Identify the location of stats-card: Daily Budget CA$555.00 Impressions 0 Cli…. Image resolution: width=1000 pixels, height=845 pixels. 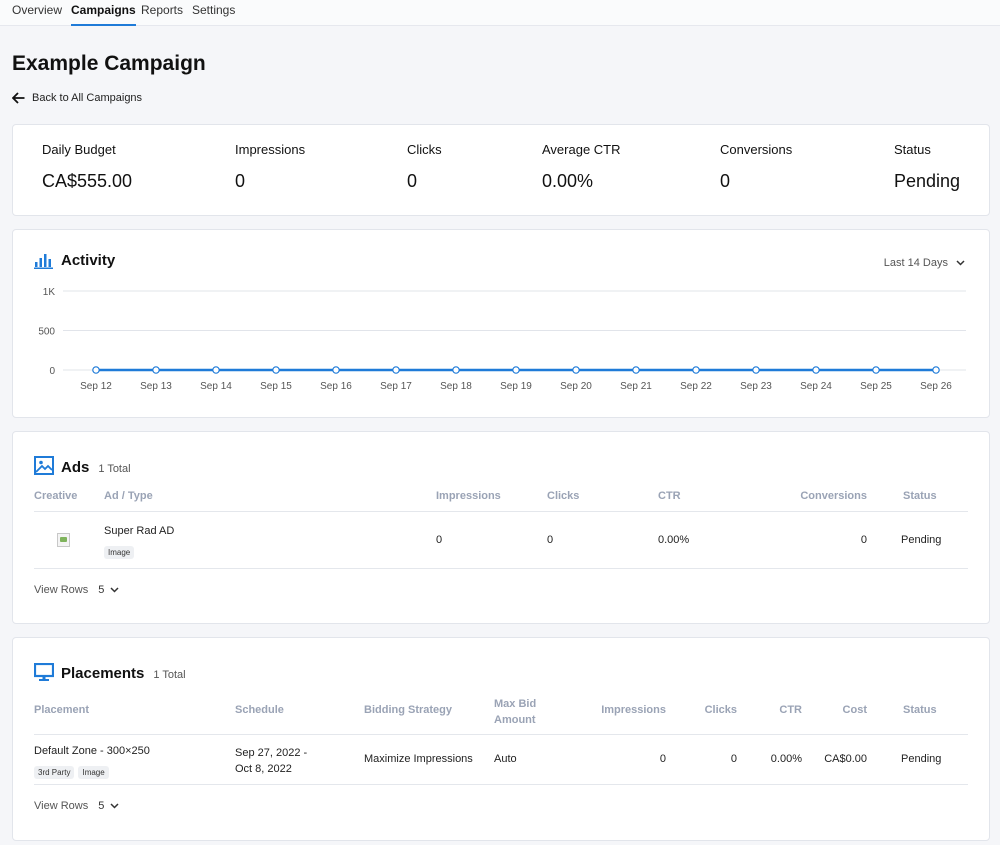
(501, 170).